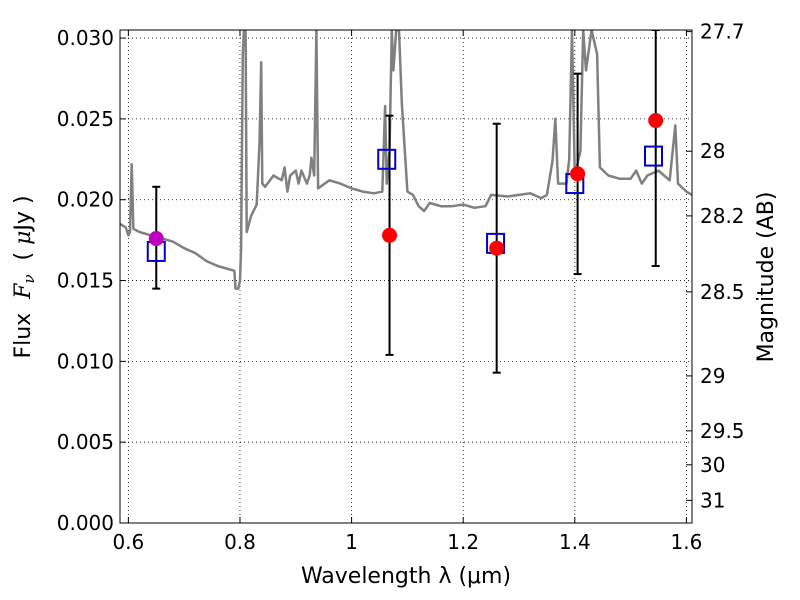  What do you see at coordinates (722, 431) in the screenshot?
I see `right-tick-label: 29.5` at bounding box center [722, 431].